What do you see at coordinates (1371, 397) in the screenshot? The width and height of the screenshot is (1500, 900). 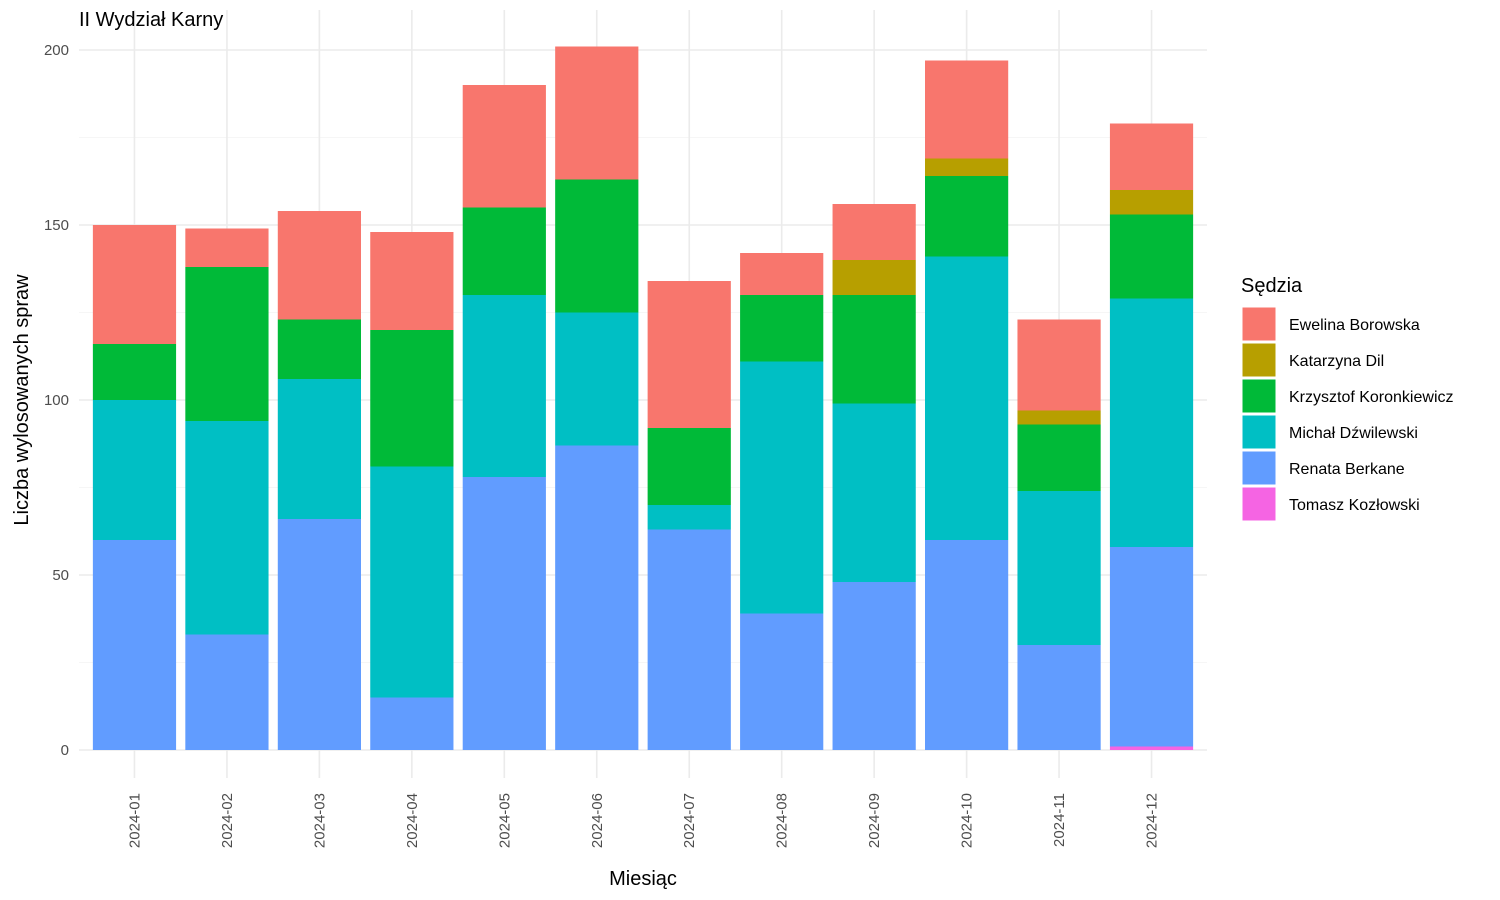 I see `legend-label: Krzysztof Koronkiewicz` at bounding box center [1371, 397].